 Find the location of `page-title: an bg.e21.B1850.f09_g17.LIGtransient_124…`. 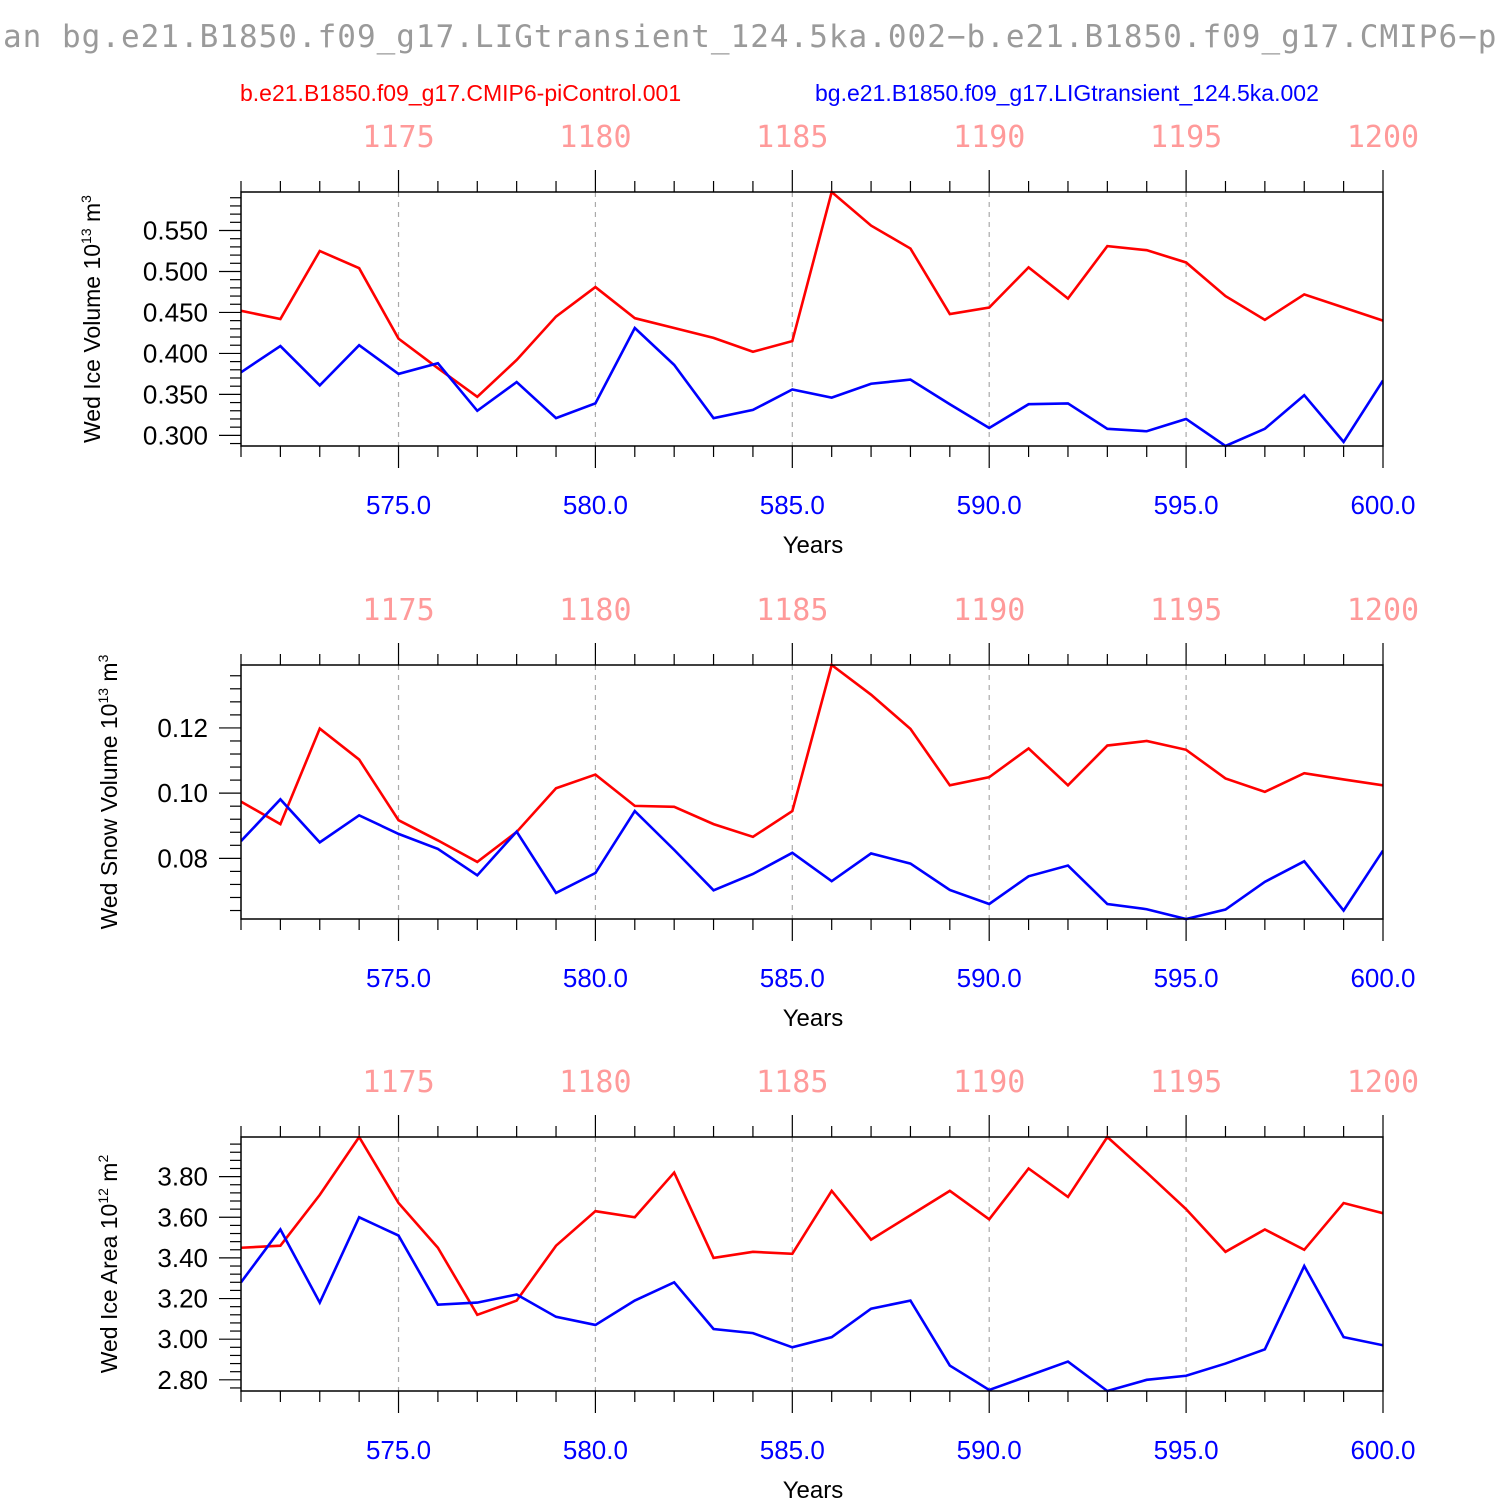

page-title: an bg.e21.B1850.f09_g17.LIGtransient_124… is located at coordinates (751, 37).